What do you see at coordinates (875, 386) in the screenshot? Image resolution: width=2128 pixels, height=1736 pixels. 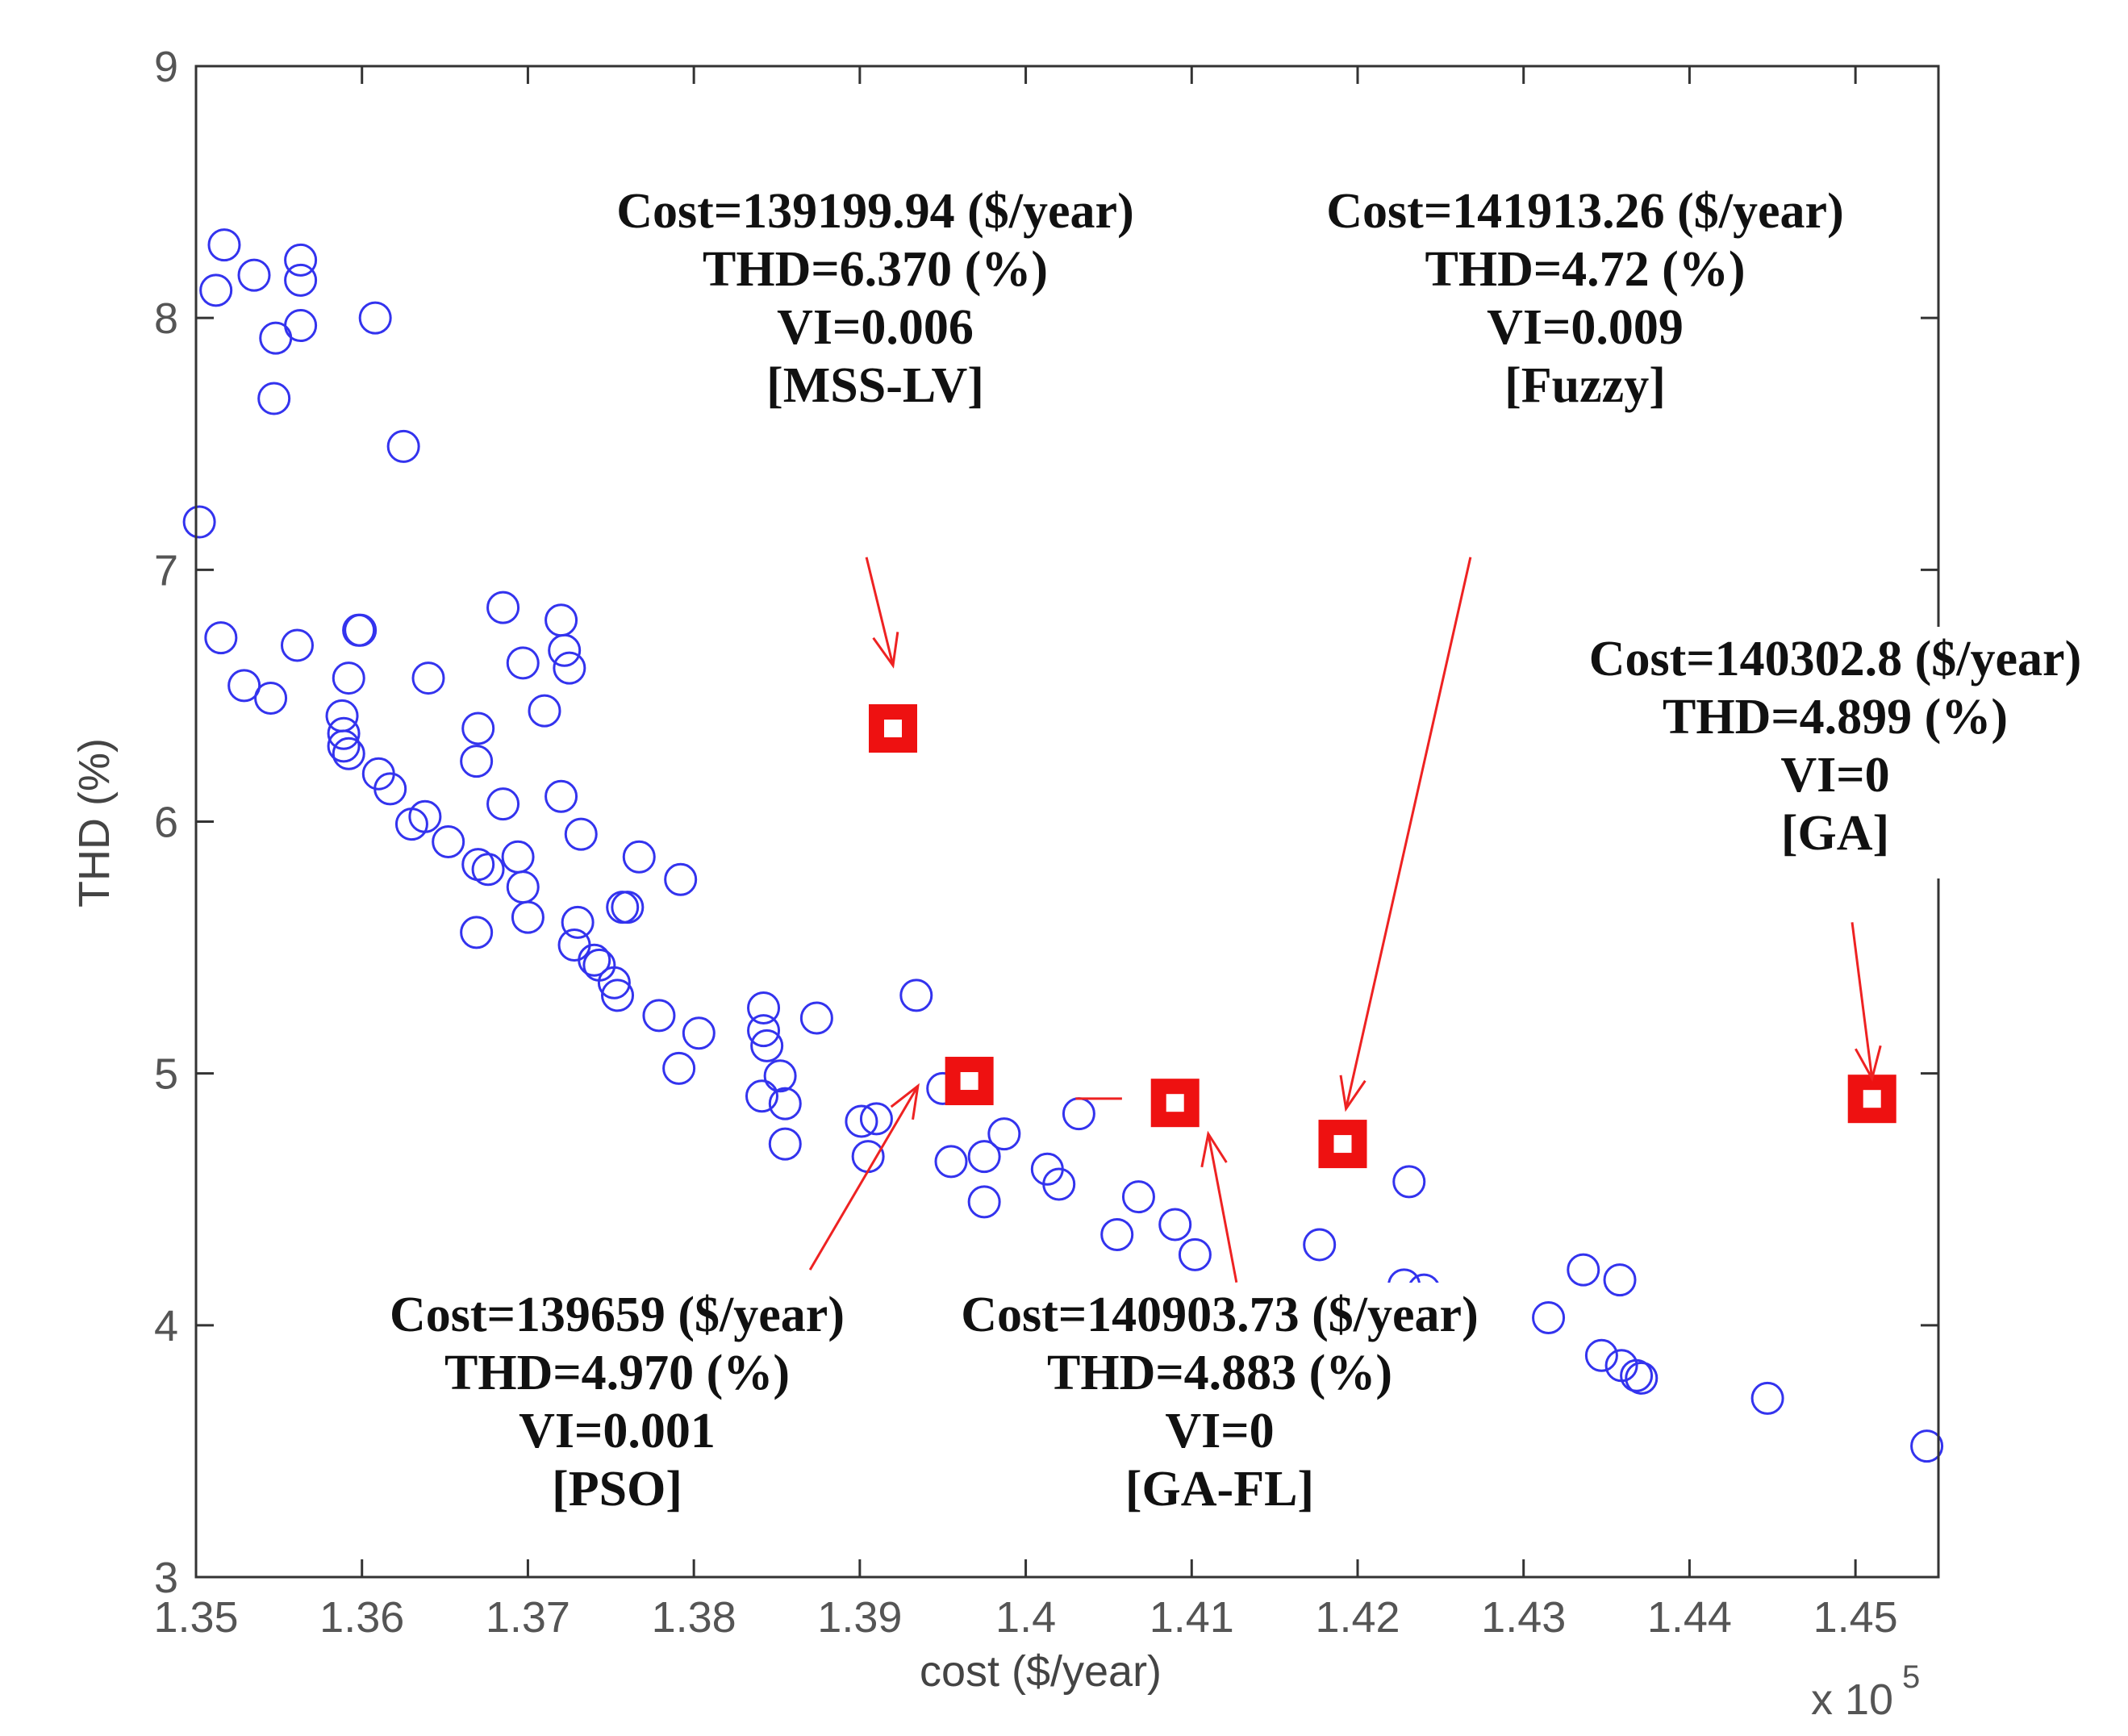 I see `annotation-line: [MSS-LV]` at bounding box center [875, 386].